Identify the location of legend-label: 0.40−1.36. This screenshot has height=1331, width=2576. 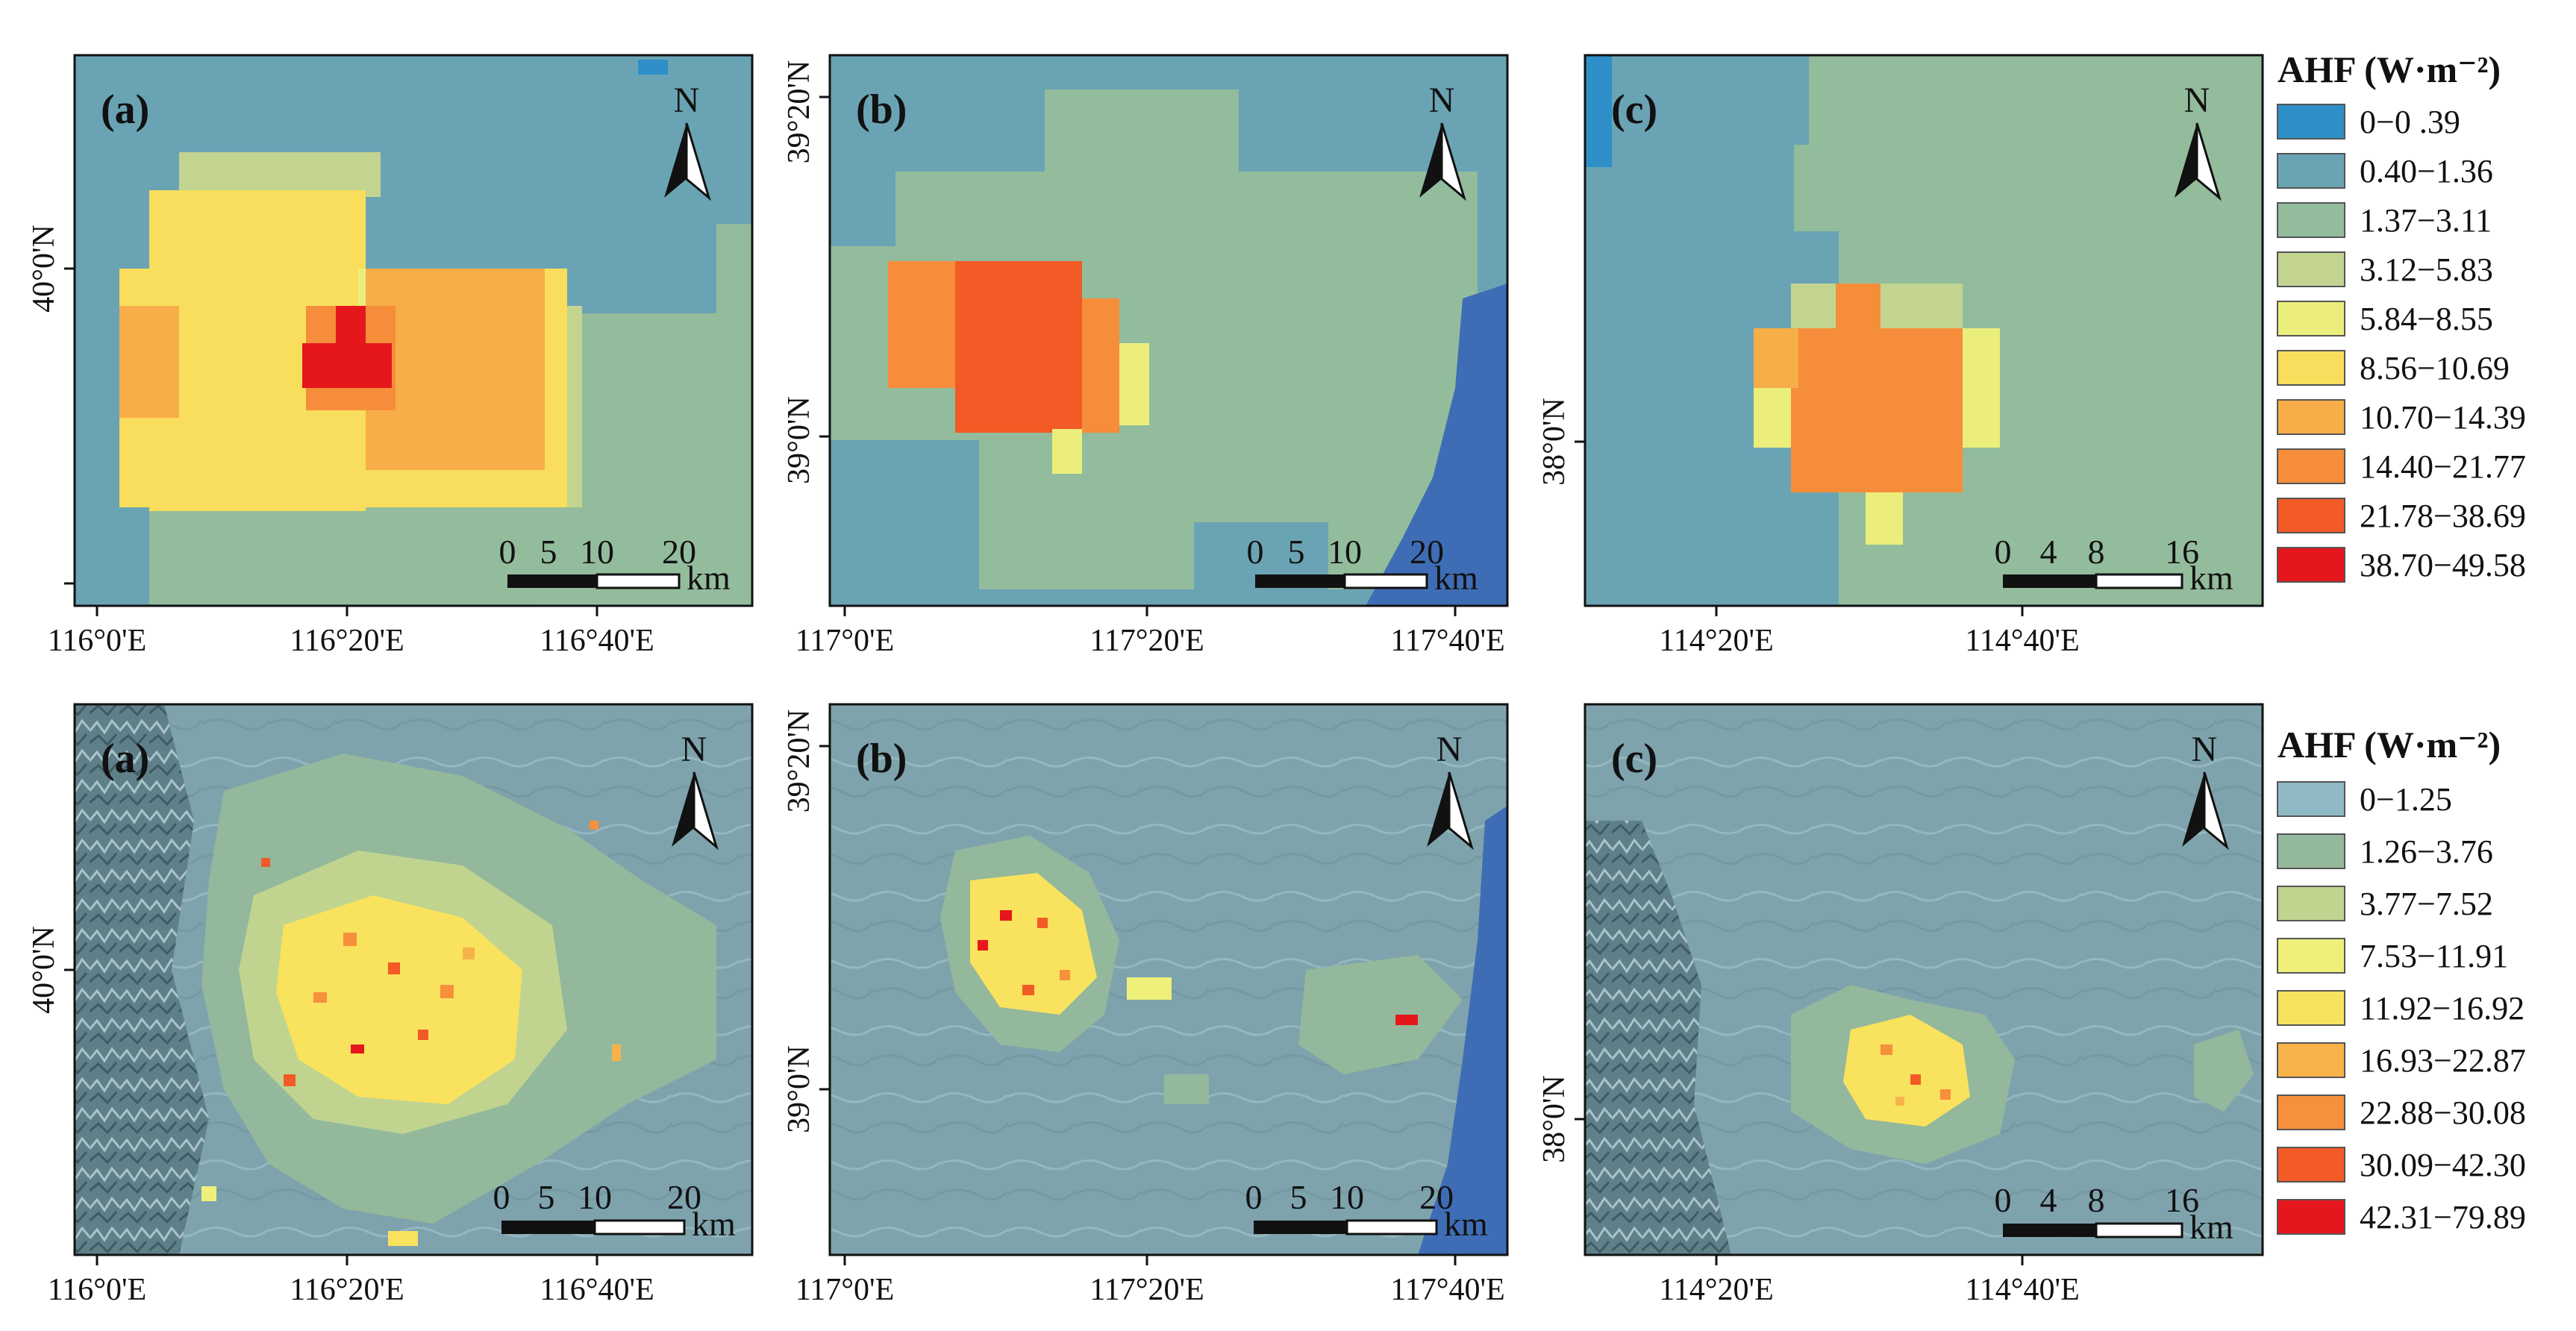
(2426, 172).